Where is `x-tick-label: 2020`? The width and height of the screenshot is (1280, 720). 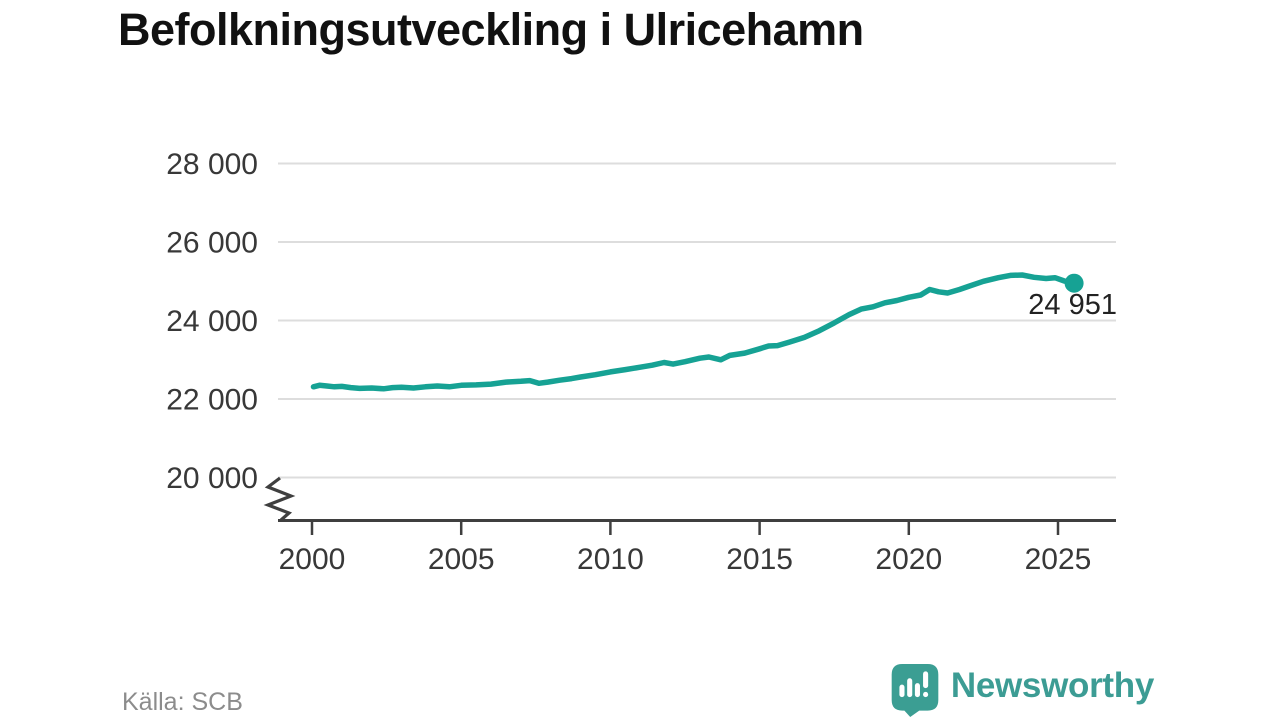
x-tick-label: 2020 is located at coordinates (908, 559).